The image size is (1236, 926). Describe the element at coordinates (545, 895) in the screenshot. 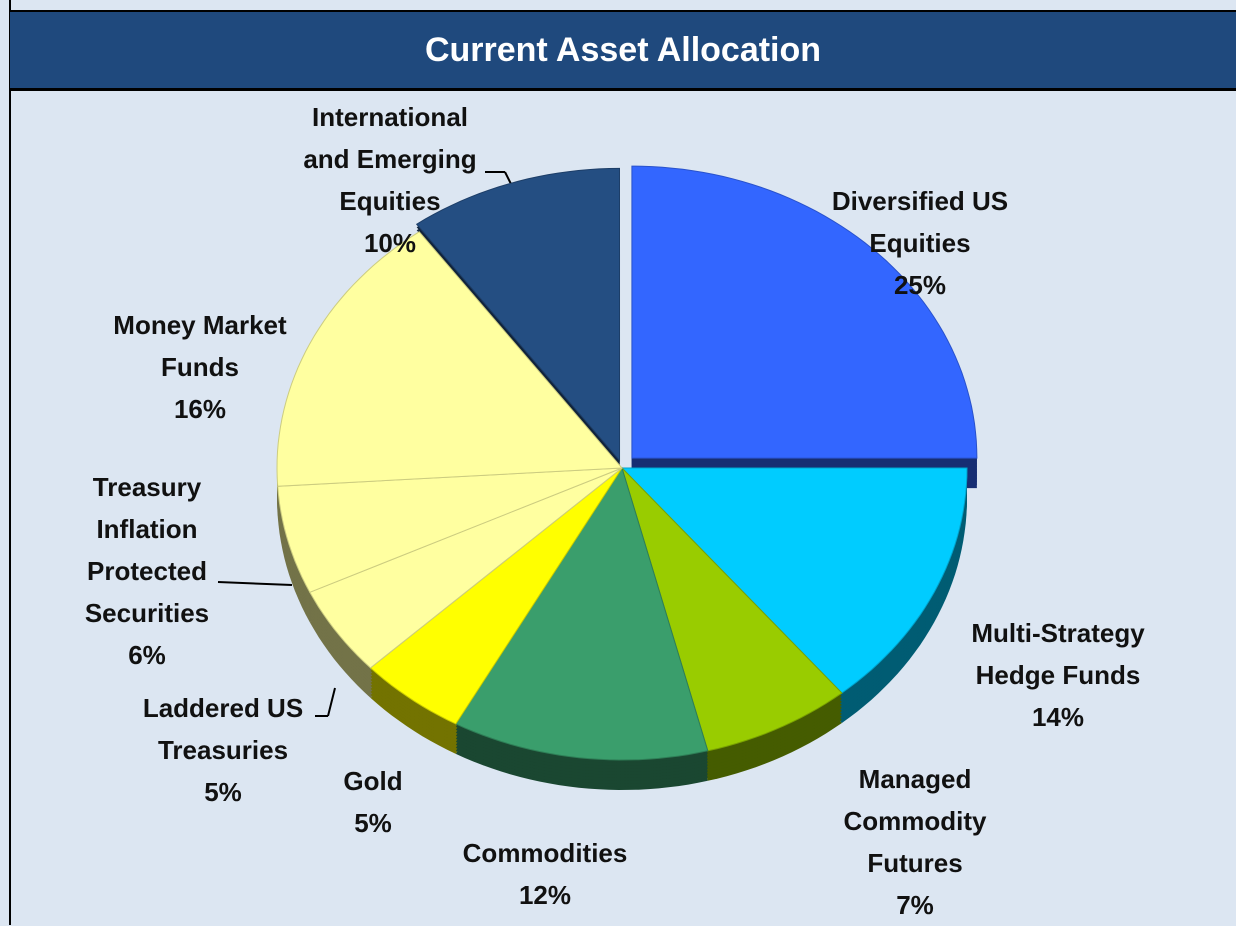

I see `value-label: 12%` at that location.